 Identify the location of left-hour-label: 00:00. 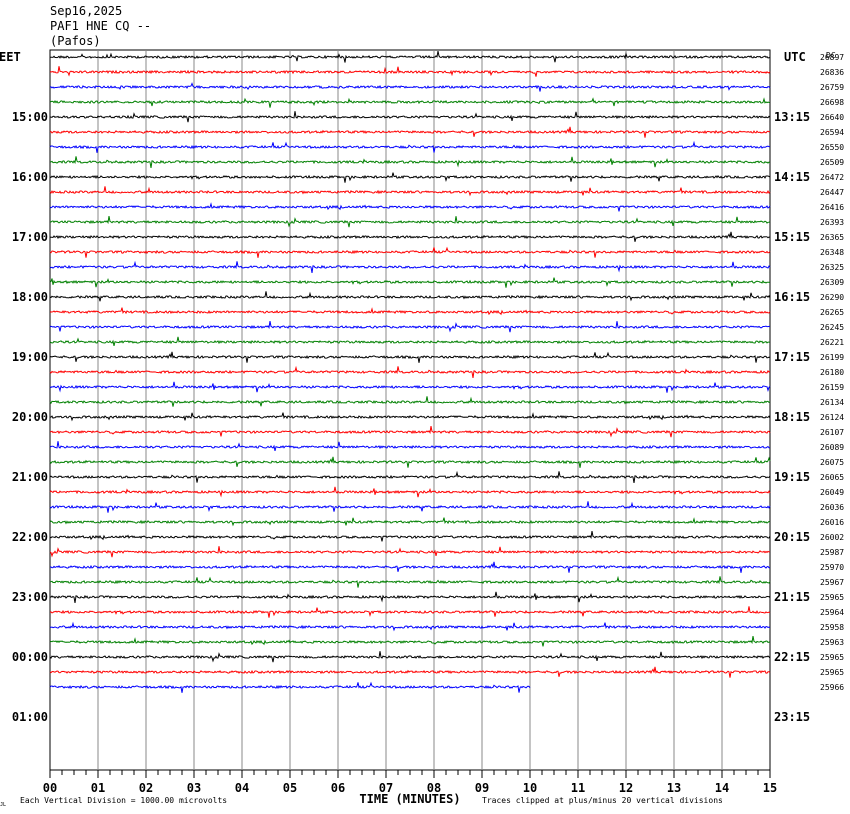
(30, 657).